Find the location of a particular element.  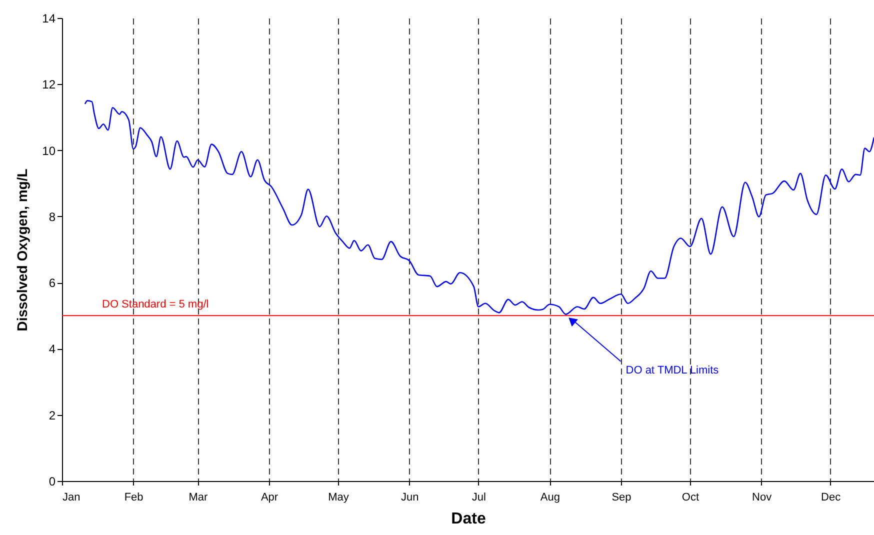

x-tick-label: Jan is located at coordinates (71, 498).